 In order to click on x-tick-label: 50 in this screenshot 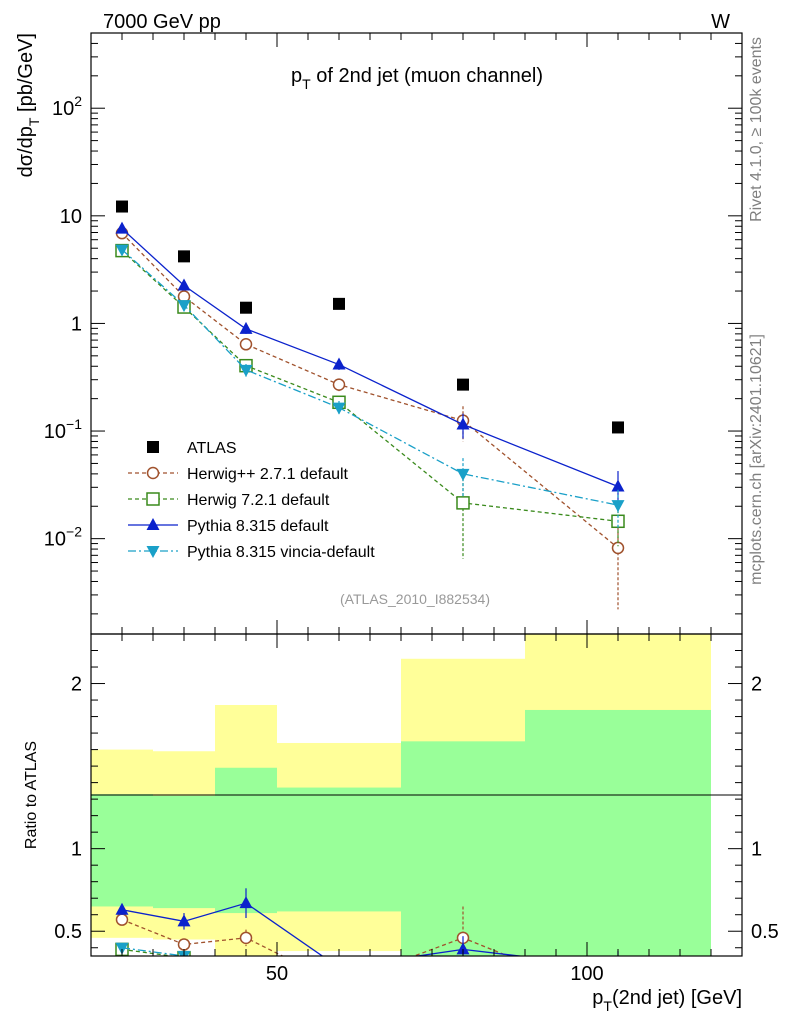, I will do `click(277, 974)`.